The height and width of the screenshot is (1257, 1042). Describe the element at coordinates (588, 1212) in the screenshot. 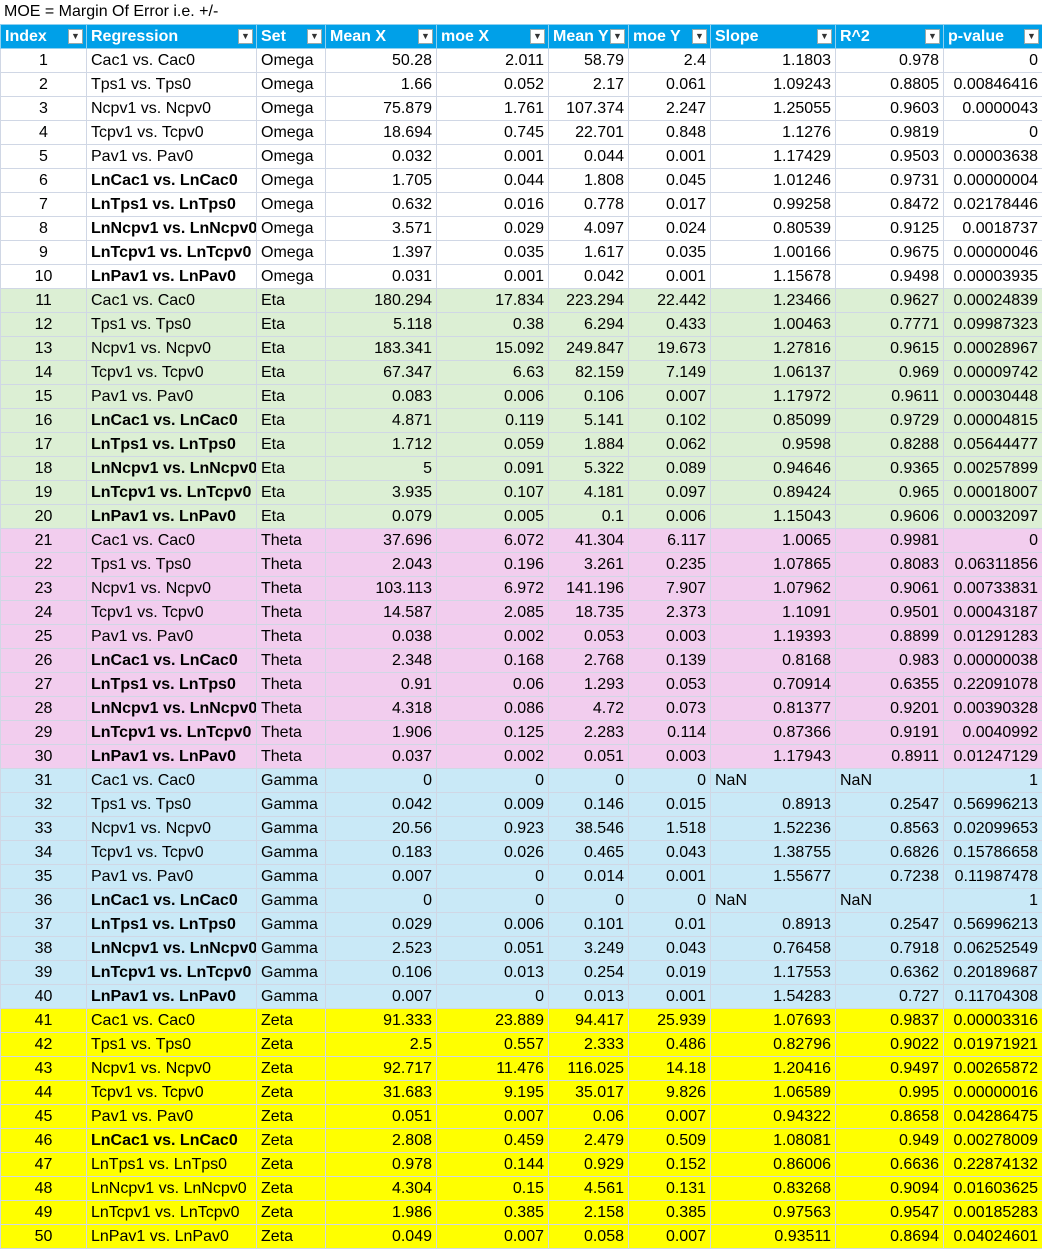

I see `mean-y-cell: 2.158` at that location.